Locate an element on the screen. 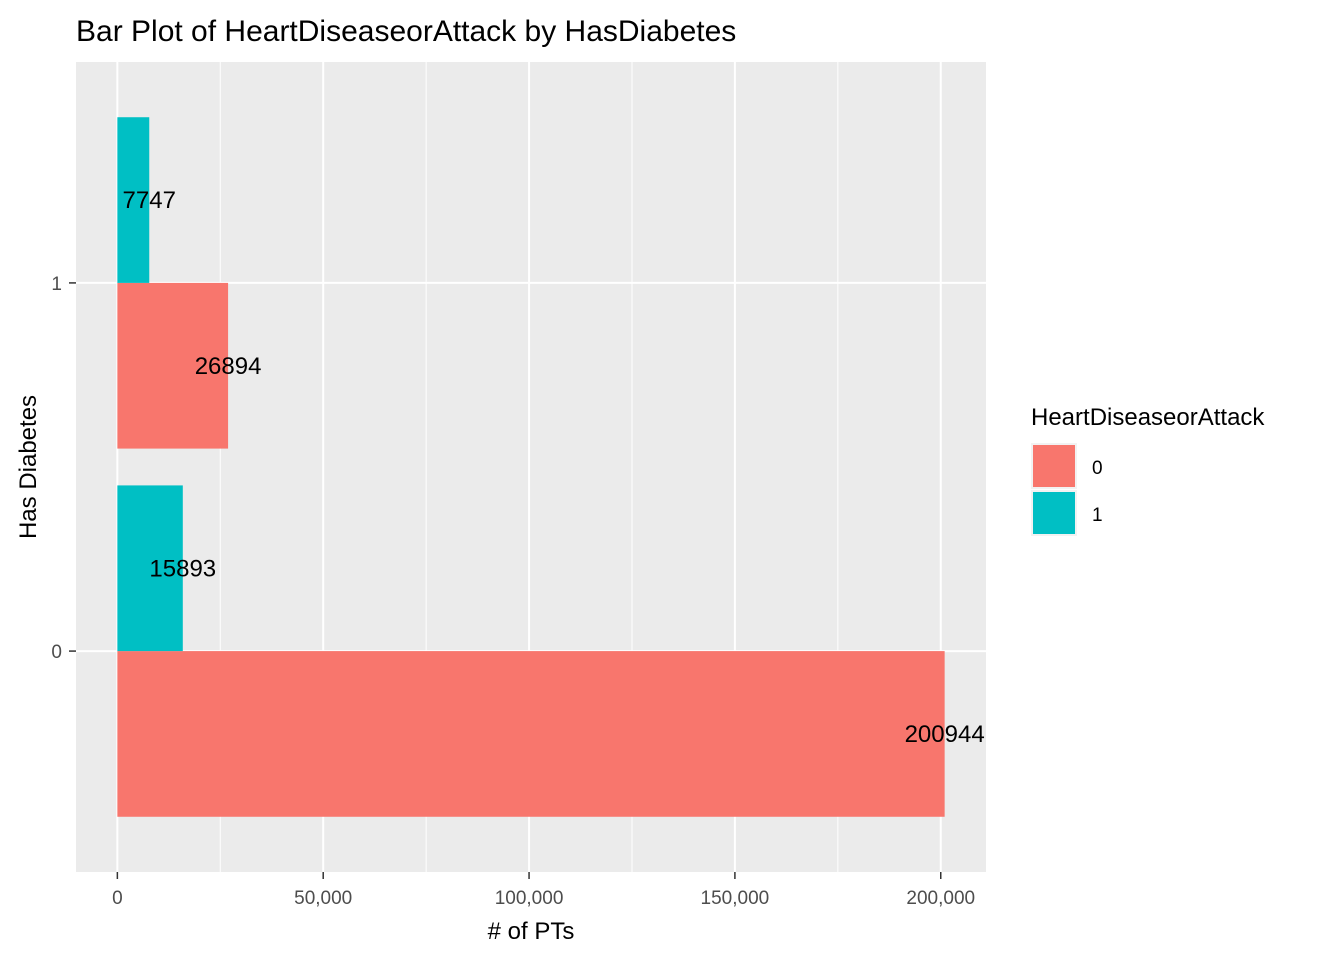 The image size is (1344, 960). bar-value-label: 15893 is located at coordinates (182, 568).